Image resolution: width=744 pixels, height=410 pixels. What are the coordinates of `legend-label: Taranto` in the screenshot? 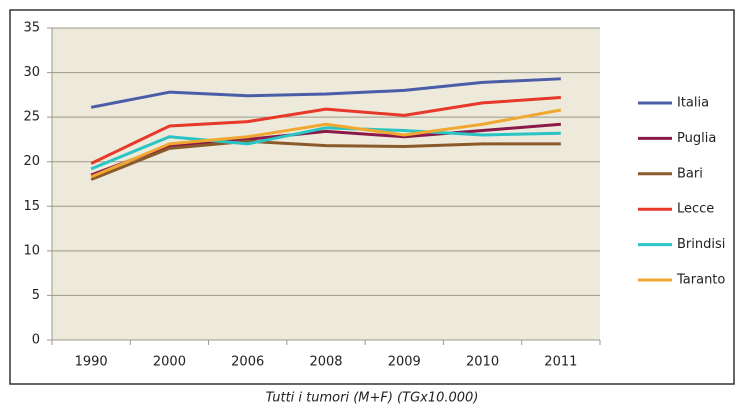 It's located at (700, 280).